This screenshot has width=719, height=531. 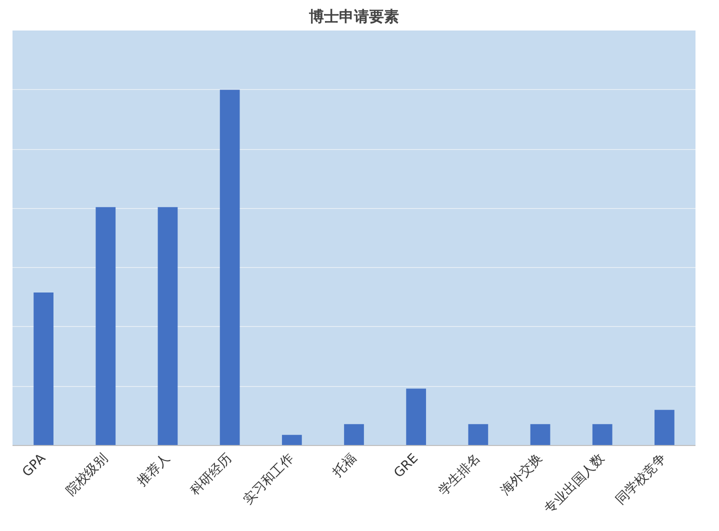 I want to click on x-tick-label: 学生排名, so click(x=460, y=475).